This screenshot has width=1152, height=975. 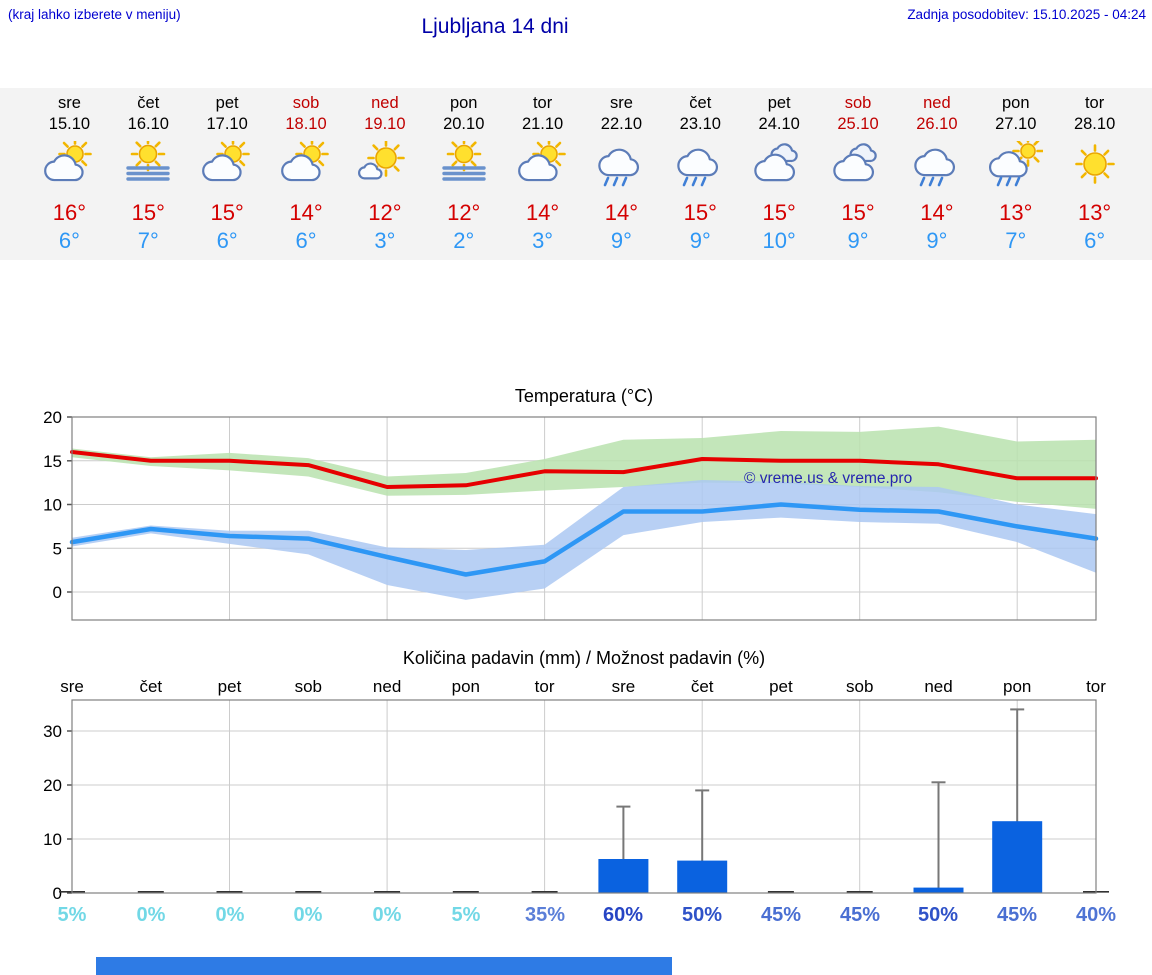 I want to click on precip-day-label: pon, so click(x=1017, y=686).